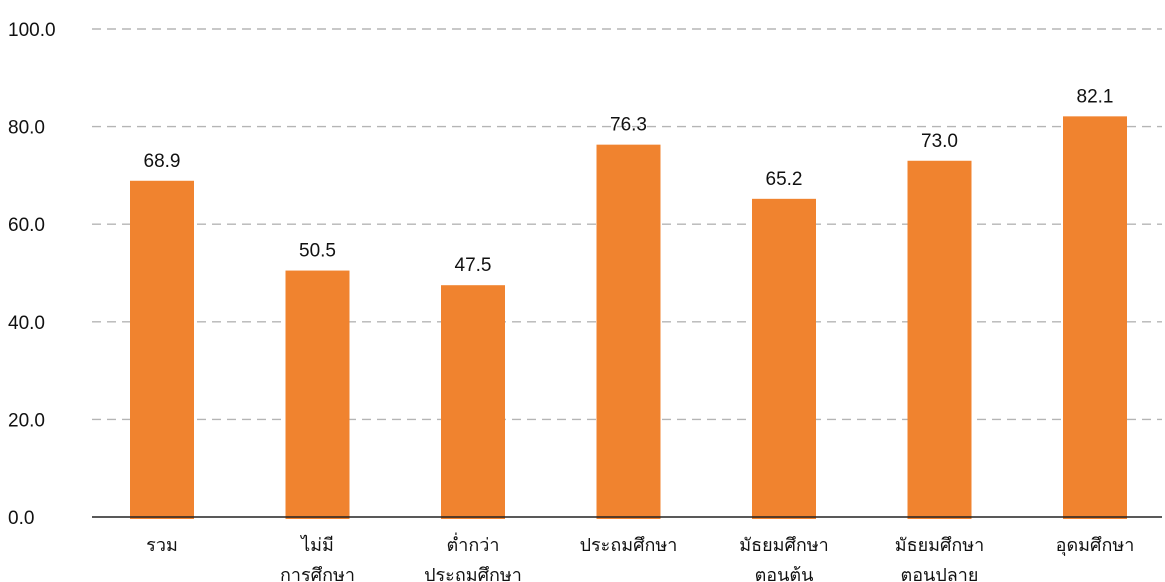 Image resolution: width=1165 pixels, height=582 pixels. What do you see at coordinates (473, 265) in the screenshot?
I see `data-label: 47.5` at bounding box center [473, 265].